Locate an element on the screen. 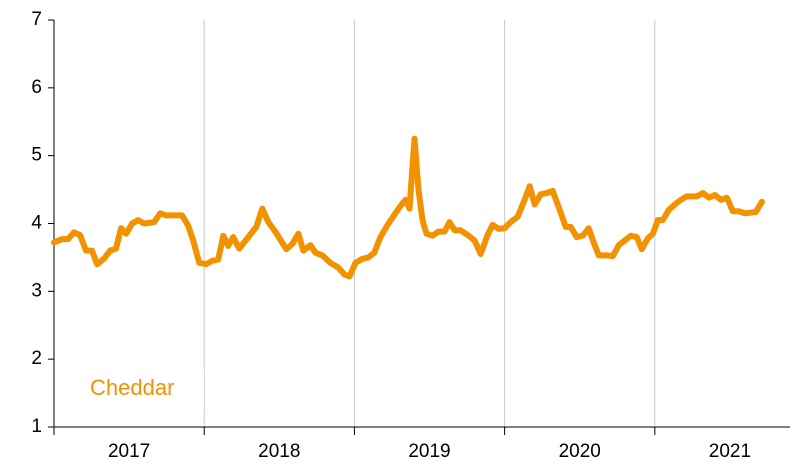 This screenshot has width=792, height=464. y-tick-label: 2 is located at coordinates (36, 358).